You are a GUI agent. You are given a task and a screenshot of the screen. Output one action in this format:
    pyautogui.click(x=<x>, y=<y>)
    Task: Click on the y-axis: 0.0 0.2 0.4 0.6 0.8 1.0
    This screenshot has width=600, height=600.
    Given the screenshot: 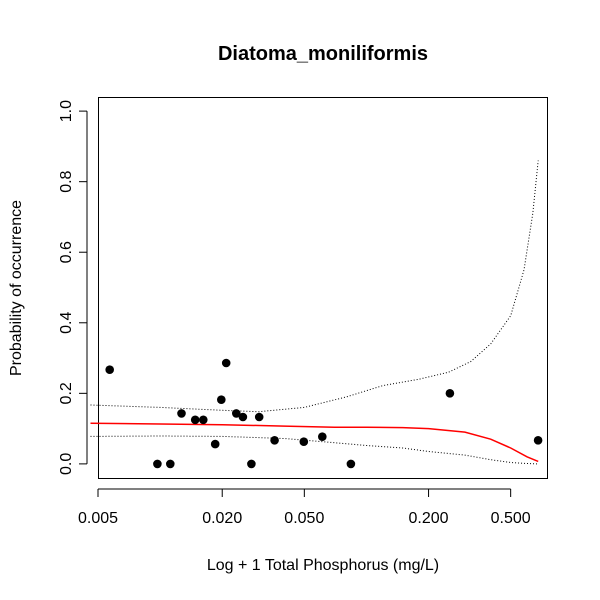 What is the action you would take?
    pyautogui.click(x=73, y=287)
    